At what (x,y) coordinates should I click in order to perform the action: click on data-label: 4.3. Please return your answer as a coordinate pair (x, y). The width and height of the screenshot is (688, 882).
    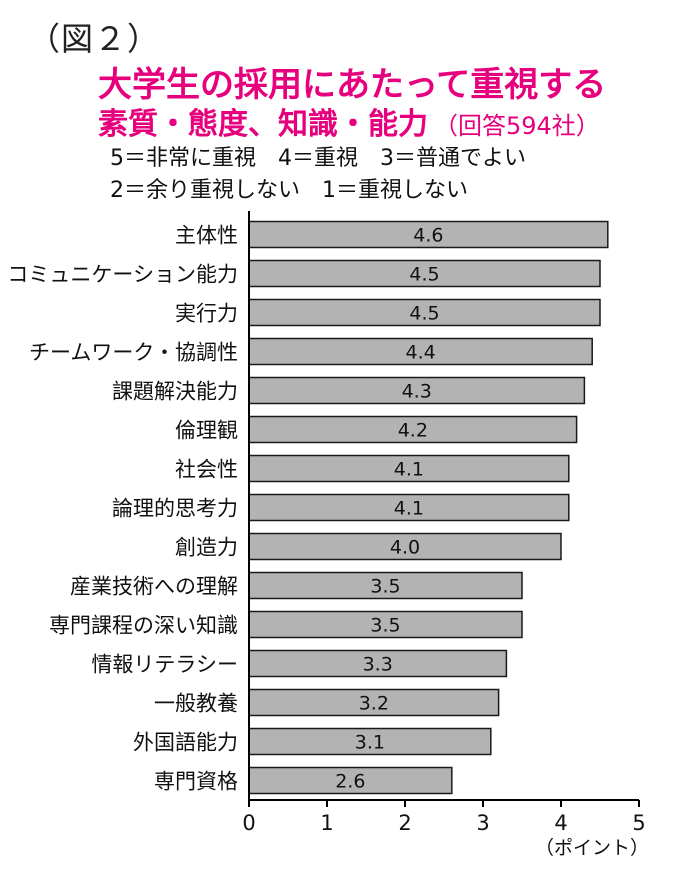
    Looking at the image, I should click on (417, 392).